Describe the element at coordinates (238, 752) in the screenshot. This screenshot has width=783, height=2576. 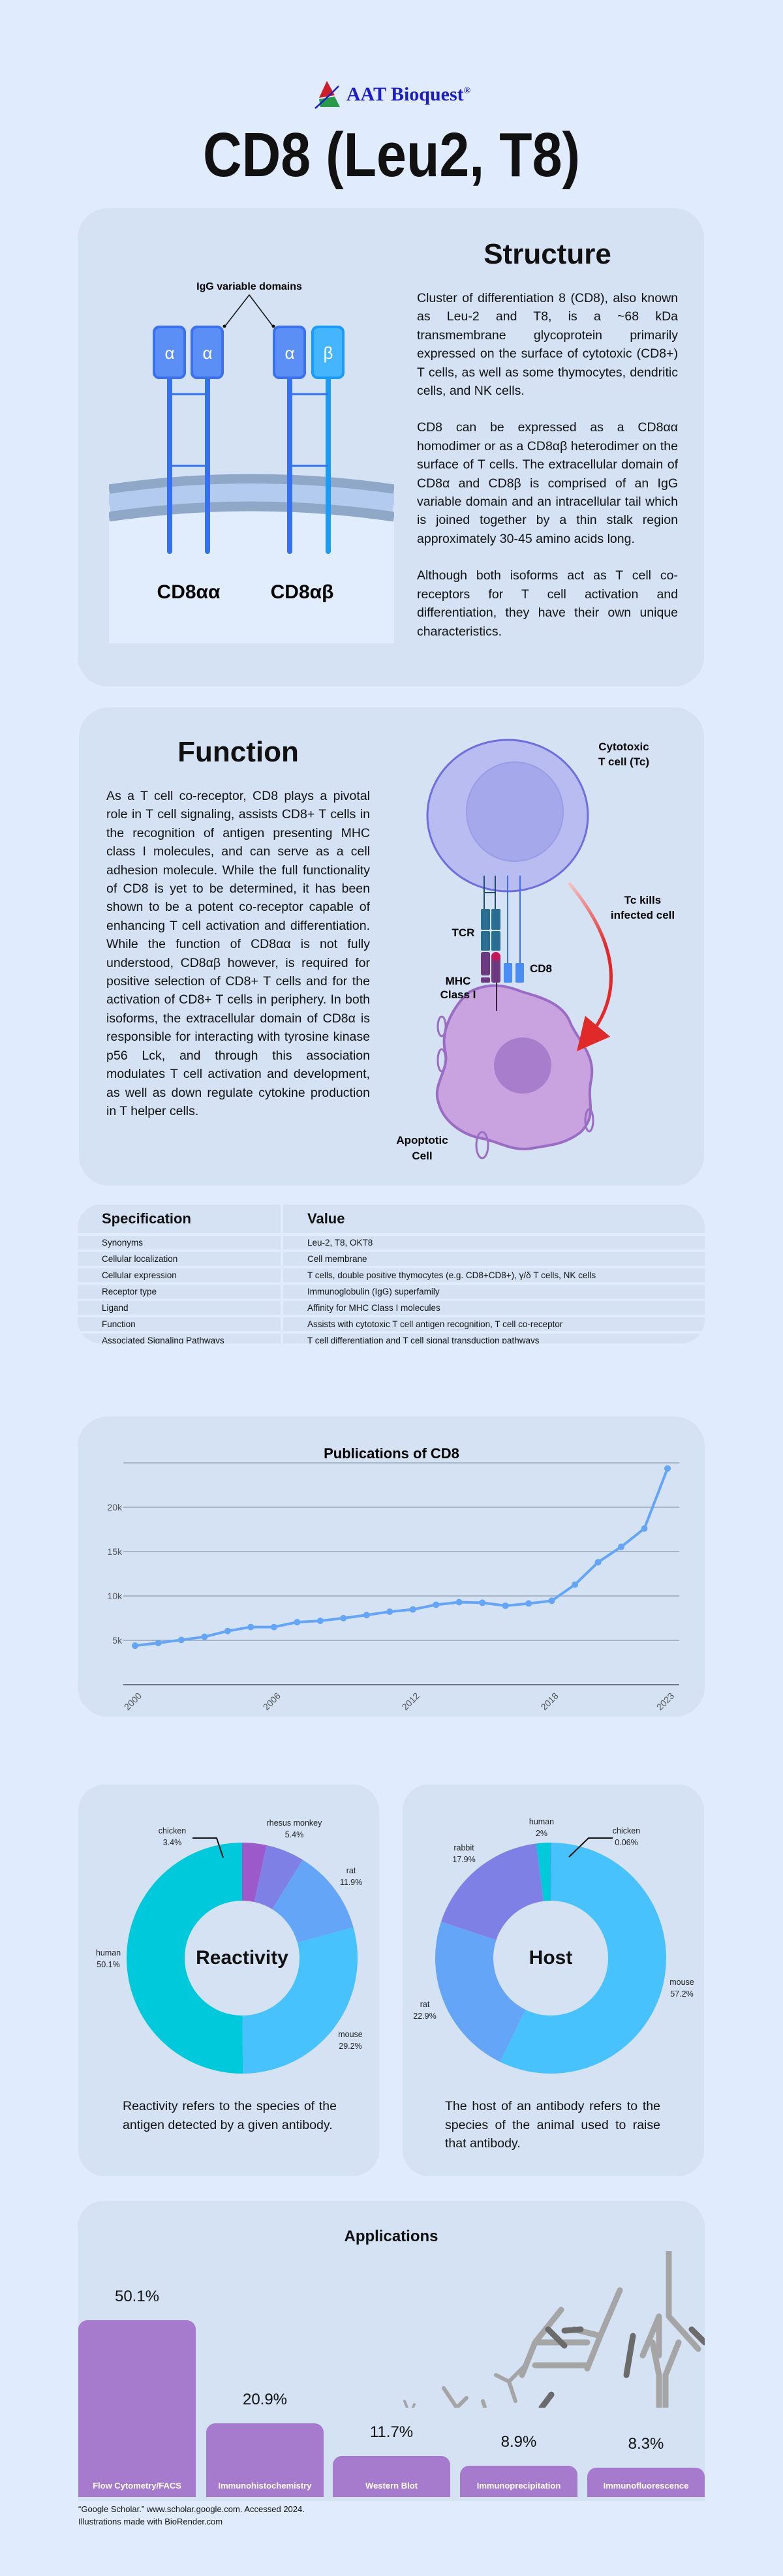
I see `function-heading: Function` at that location.